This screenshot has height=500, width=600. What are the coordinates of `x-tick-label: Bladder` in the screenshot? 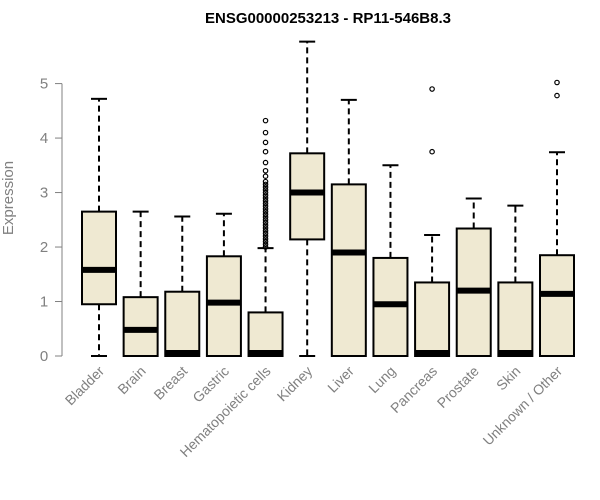 It's located at (85, 386).